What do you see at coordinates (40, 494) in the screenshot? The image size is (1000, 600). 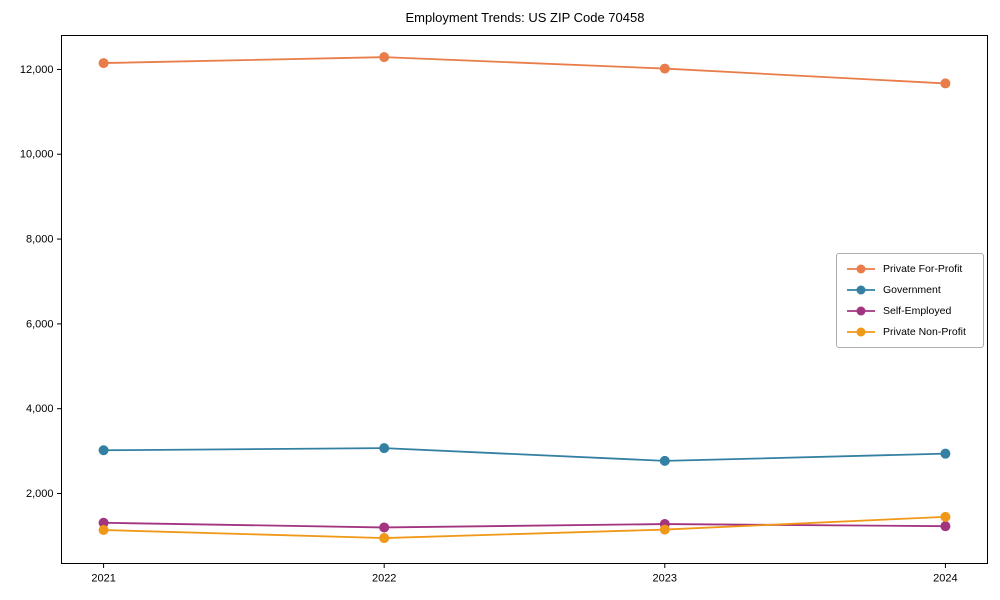 I see `y-tick-label: 2,000` at bounding box center [40, 494].